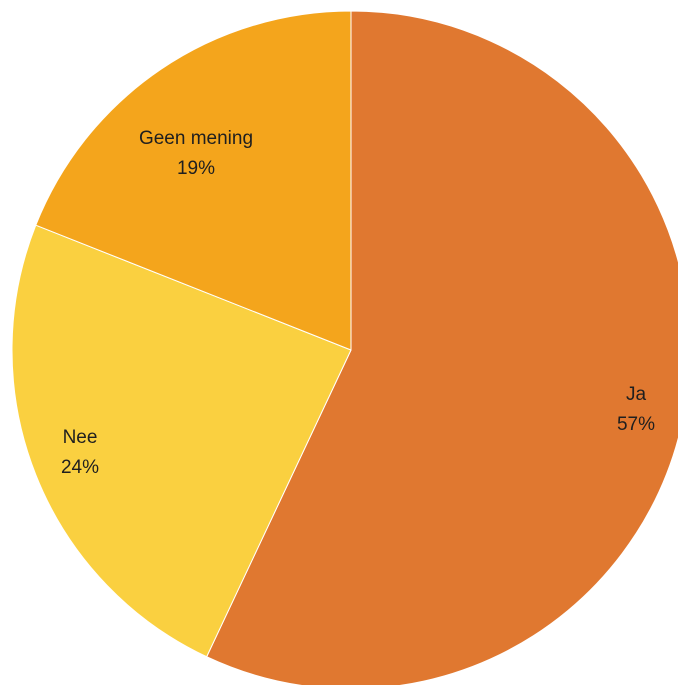 Image resolution: width=678 pixels, height=685 pixels. What do you see at coordinates (196, 153) in the screenshot?
I see `data-label-geen-mening: Geen mening 19%` at bounding box center [196, 153].